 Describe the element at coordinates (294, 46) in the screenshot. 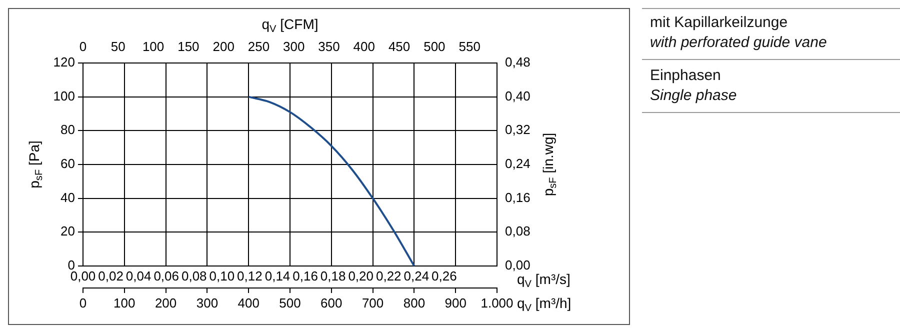

I see `x2-tick-label: 300` at that location.